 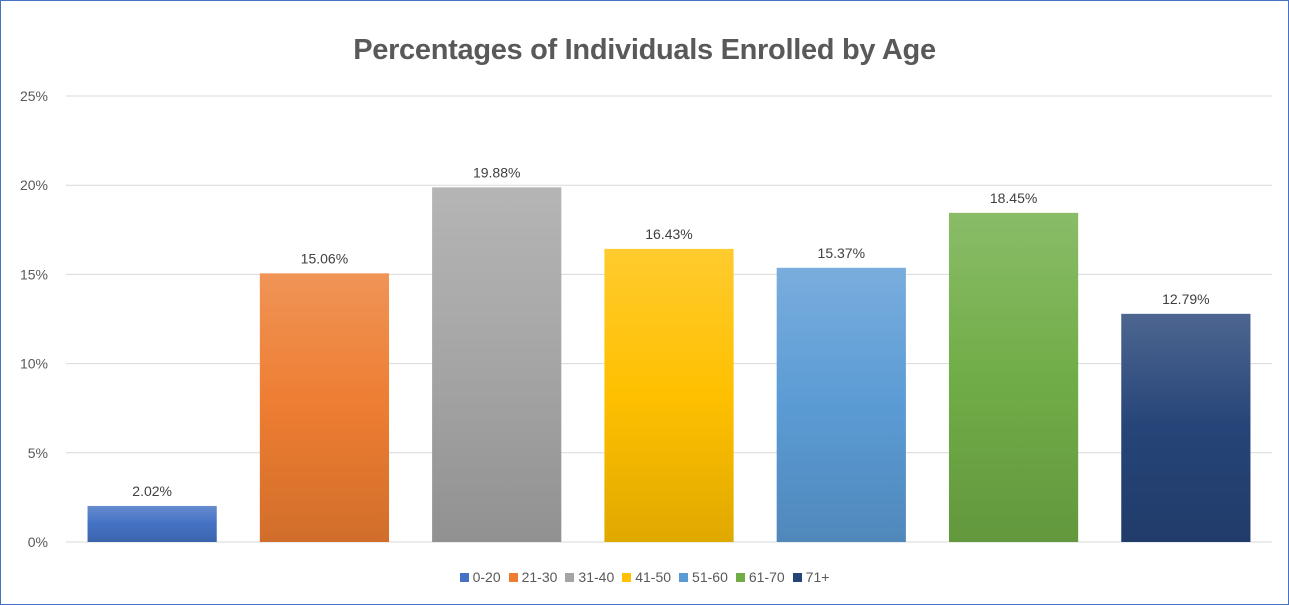 I want to click on data-label: 12.79%, so click(x=1185, y=299).